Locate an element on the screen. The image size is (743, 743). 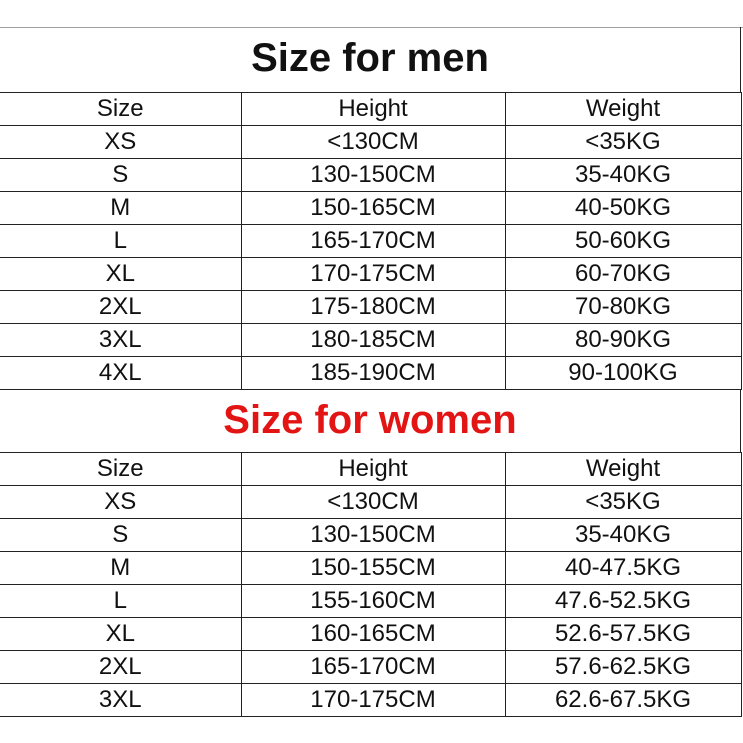
table-row: 2XL 165-170CM 57.6-62.5KG is located at coordinates (371, 667).